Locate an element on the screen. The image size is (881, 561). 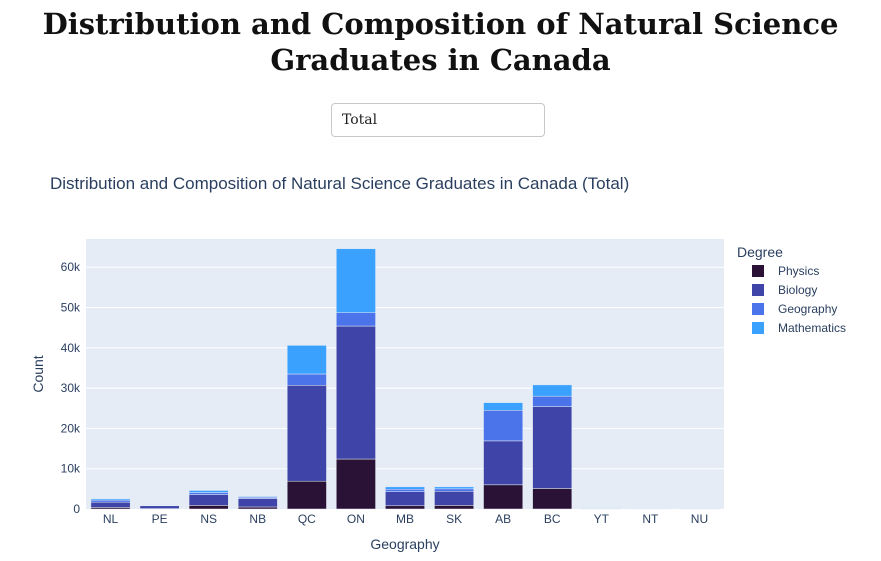
bar-nb-physics is located at coordinates (257, 508).